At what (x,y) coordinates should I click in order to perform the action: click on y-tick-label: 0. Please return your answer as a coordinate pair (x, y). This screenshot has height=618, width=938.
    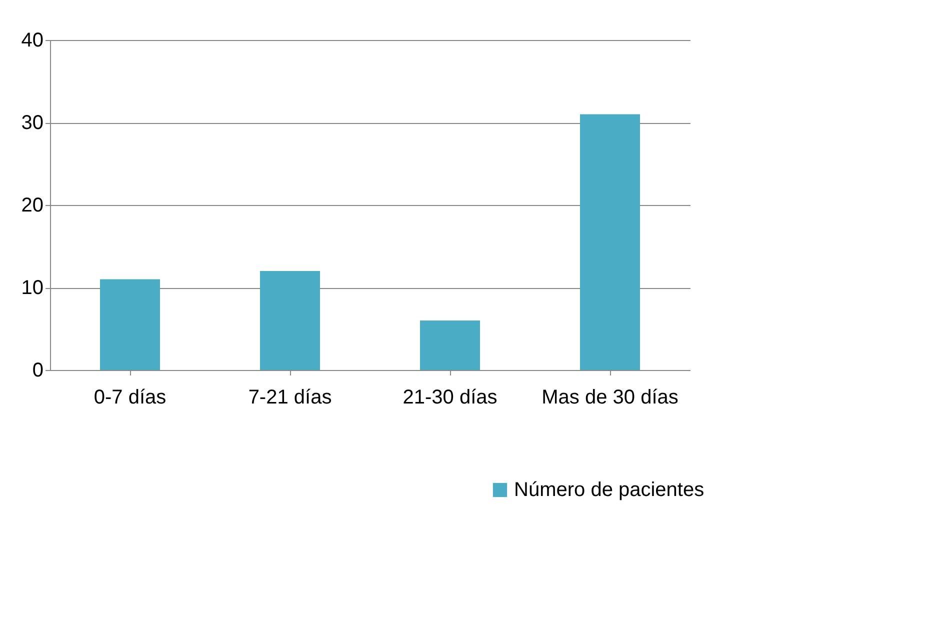
    Looking at the image, I should click on (38, 371).